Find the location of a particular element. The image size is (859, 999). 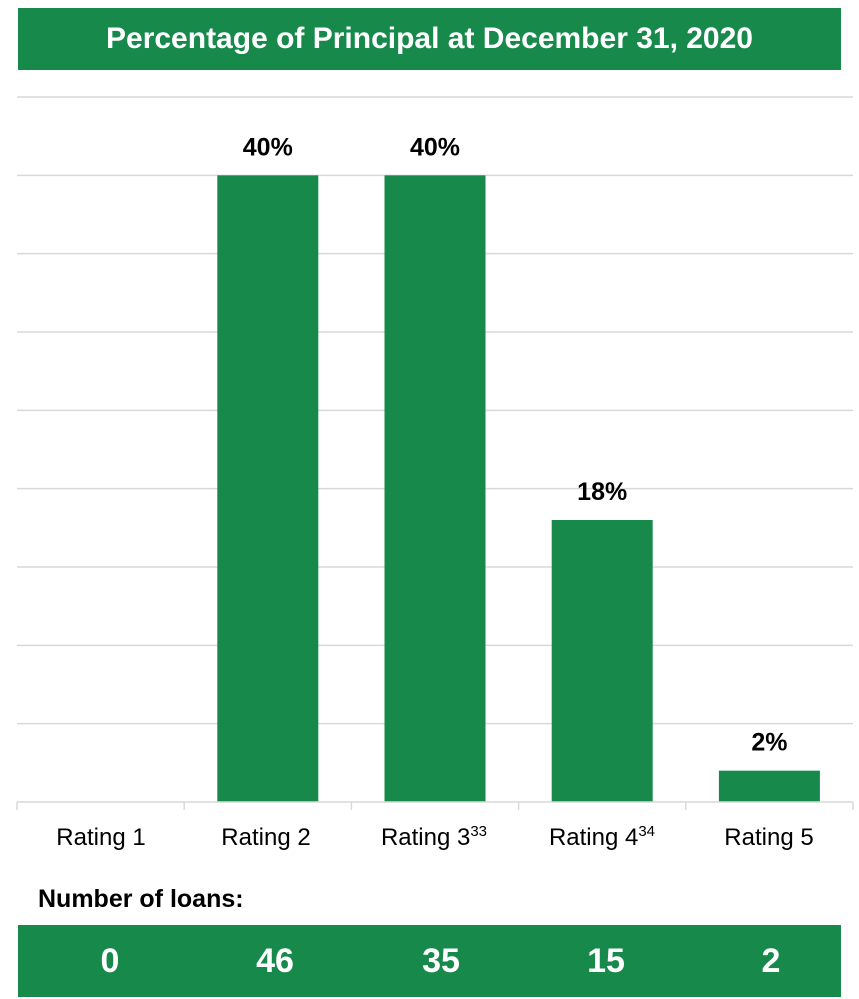

category-text: Rating 2 is located at coordinates (266, 837).